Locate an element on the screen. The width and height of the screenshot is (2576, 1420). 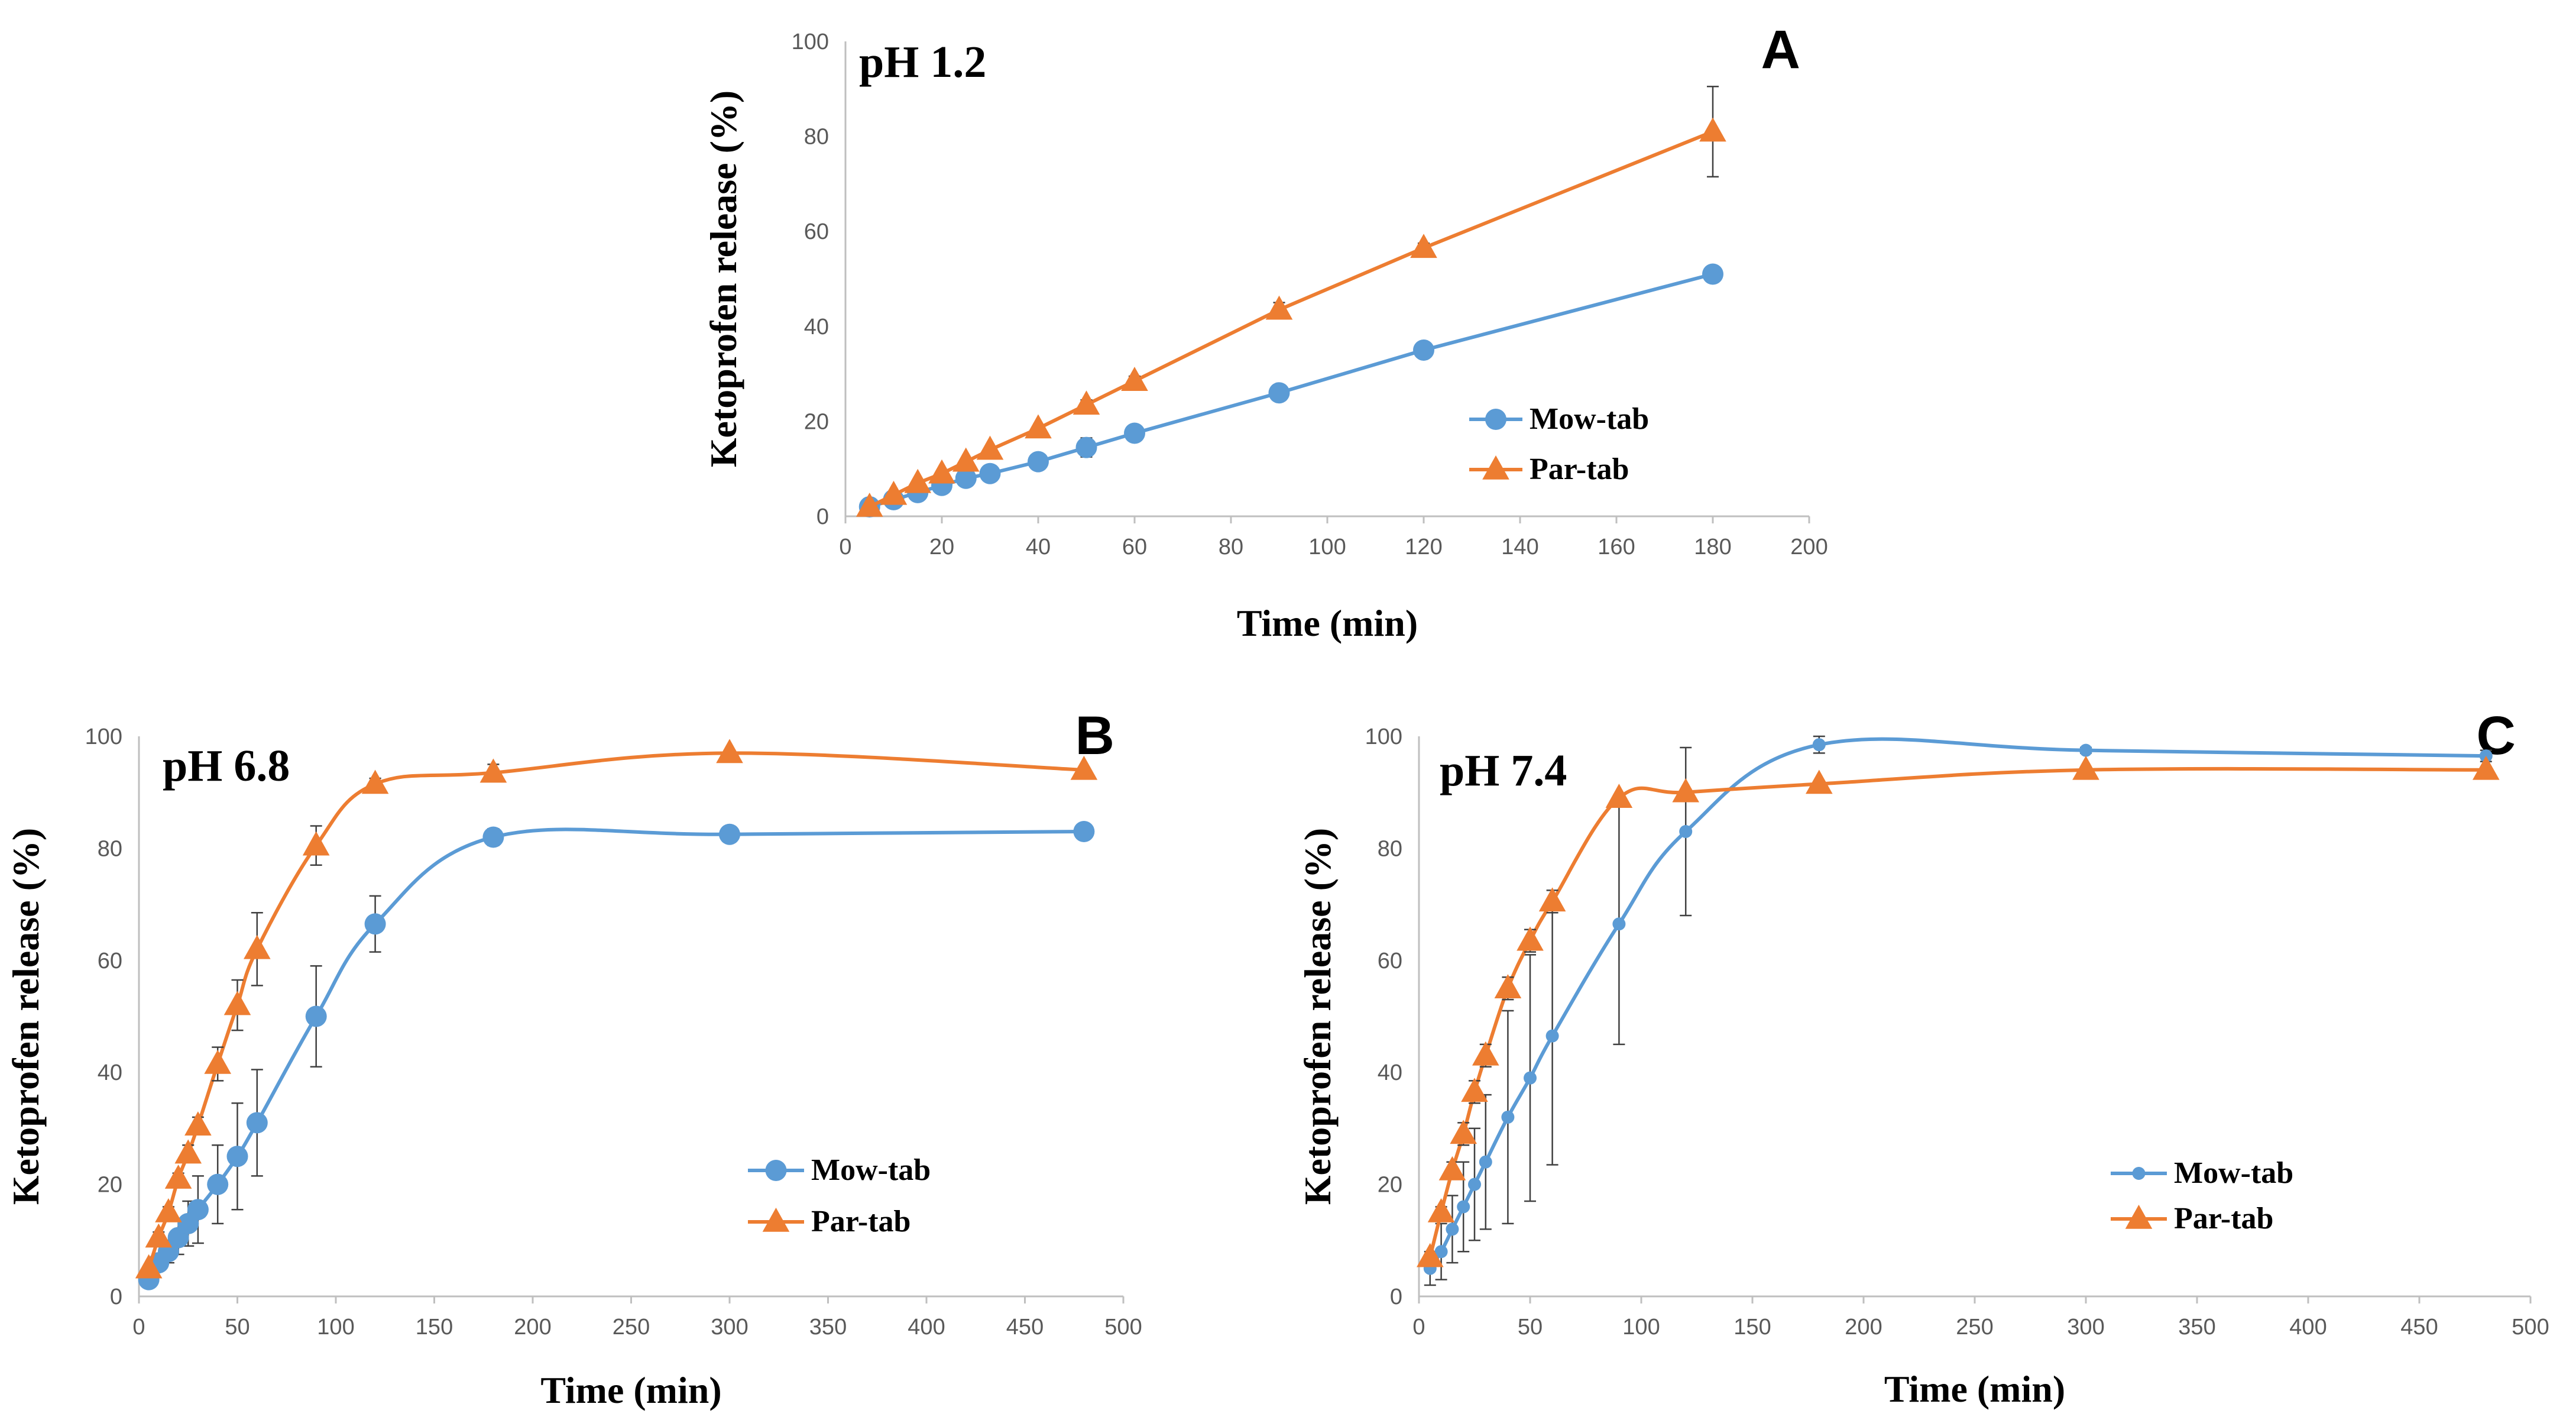
x-tick-label: 400 is located at coordinates (2307, 1327).